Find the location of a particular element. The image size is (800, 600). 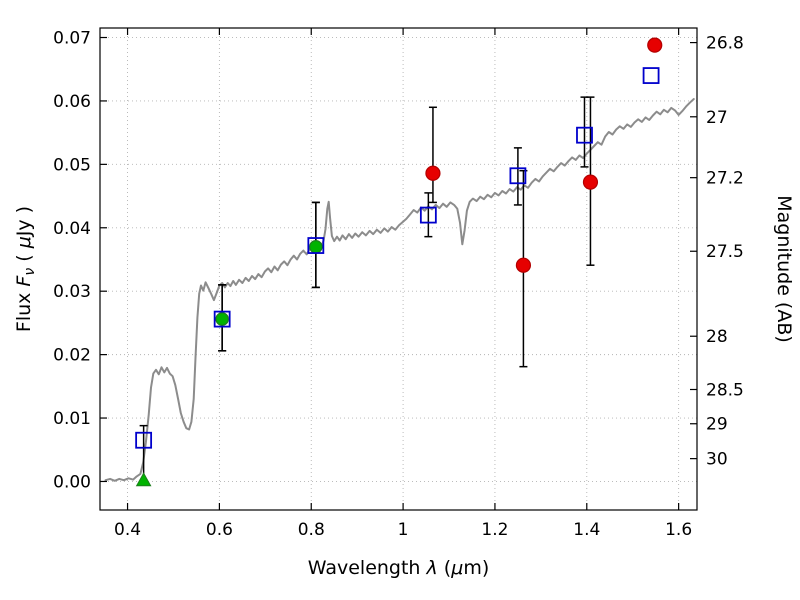

y-tick-label-left: 0.02 is located at coordinates (72, 356).